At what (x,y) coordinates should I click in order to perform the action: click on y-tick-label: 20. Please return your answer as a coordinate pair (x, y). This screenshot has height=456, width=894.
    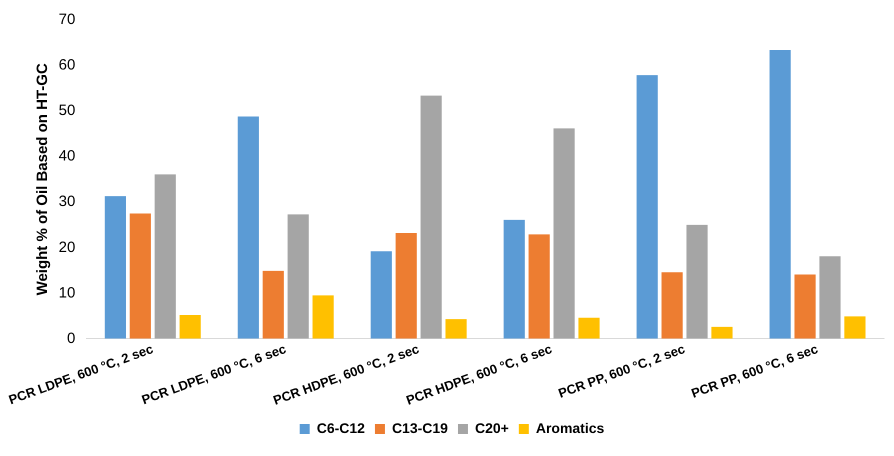
    Looking at the image, I should click on (67, 247).